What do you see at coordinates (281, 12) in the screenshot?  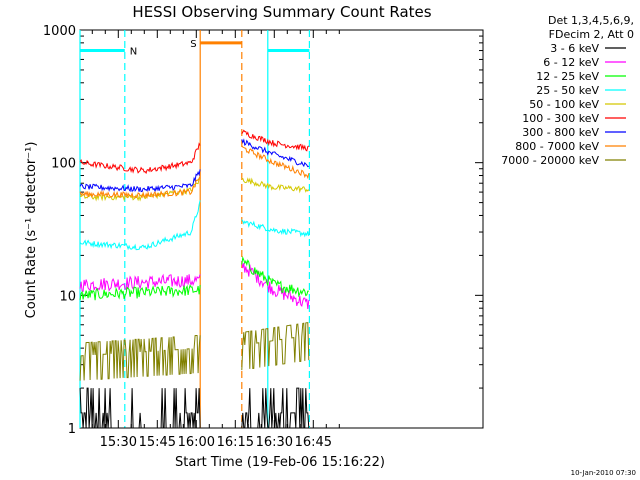 I see `chart-title: HESSI Observing Summary Count Rates` at bounding box center [281, 12].